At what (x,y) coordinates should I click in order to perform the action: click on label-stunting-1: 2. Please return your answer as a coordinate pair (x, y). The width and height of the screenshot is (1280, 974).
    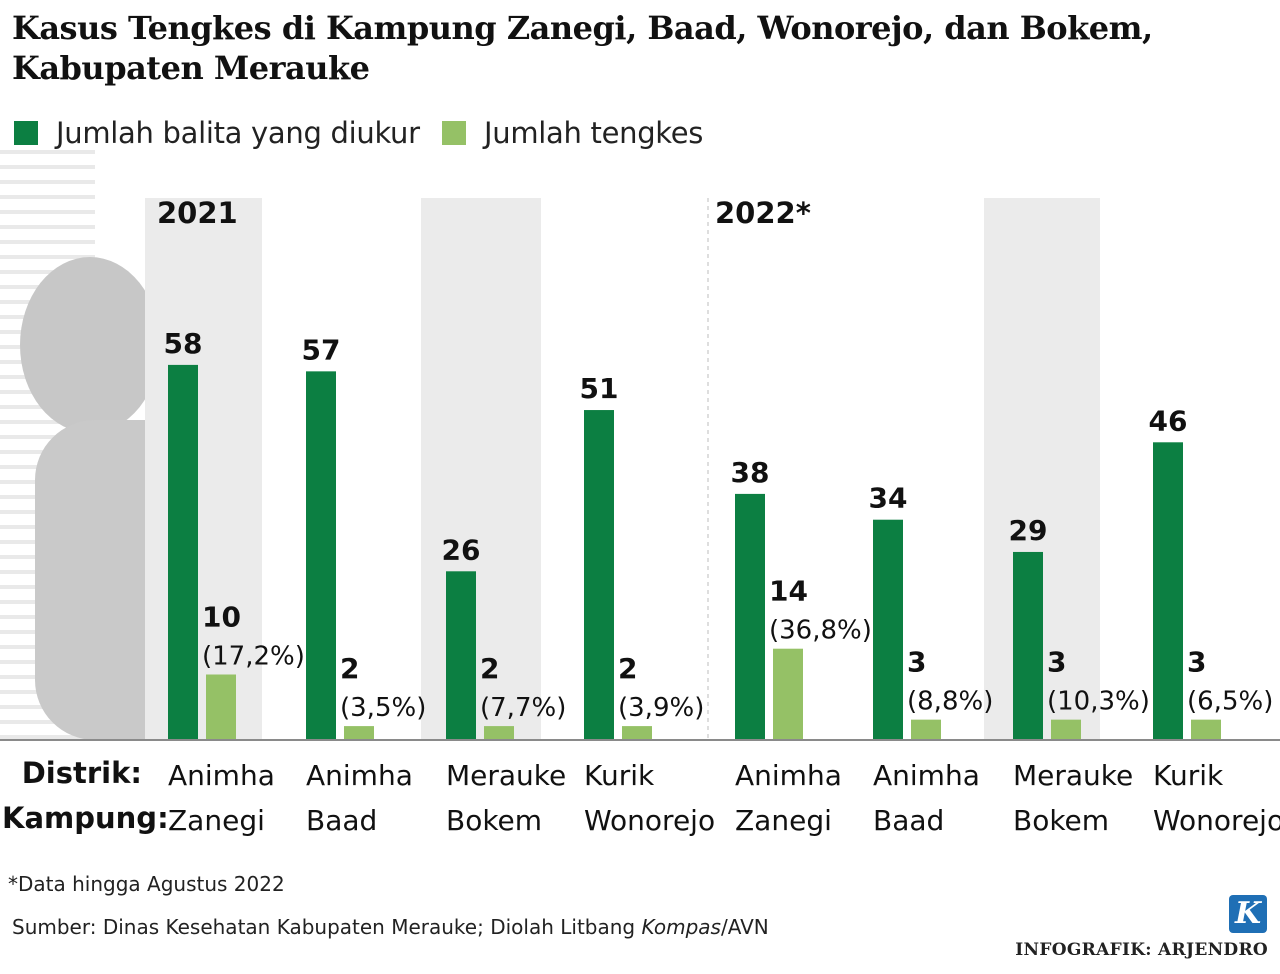
    Looking at the image, I should click on (349, 668).